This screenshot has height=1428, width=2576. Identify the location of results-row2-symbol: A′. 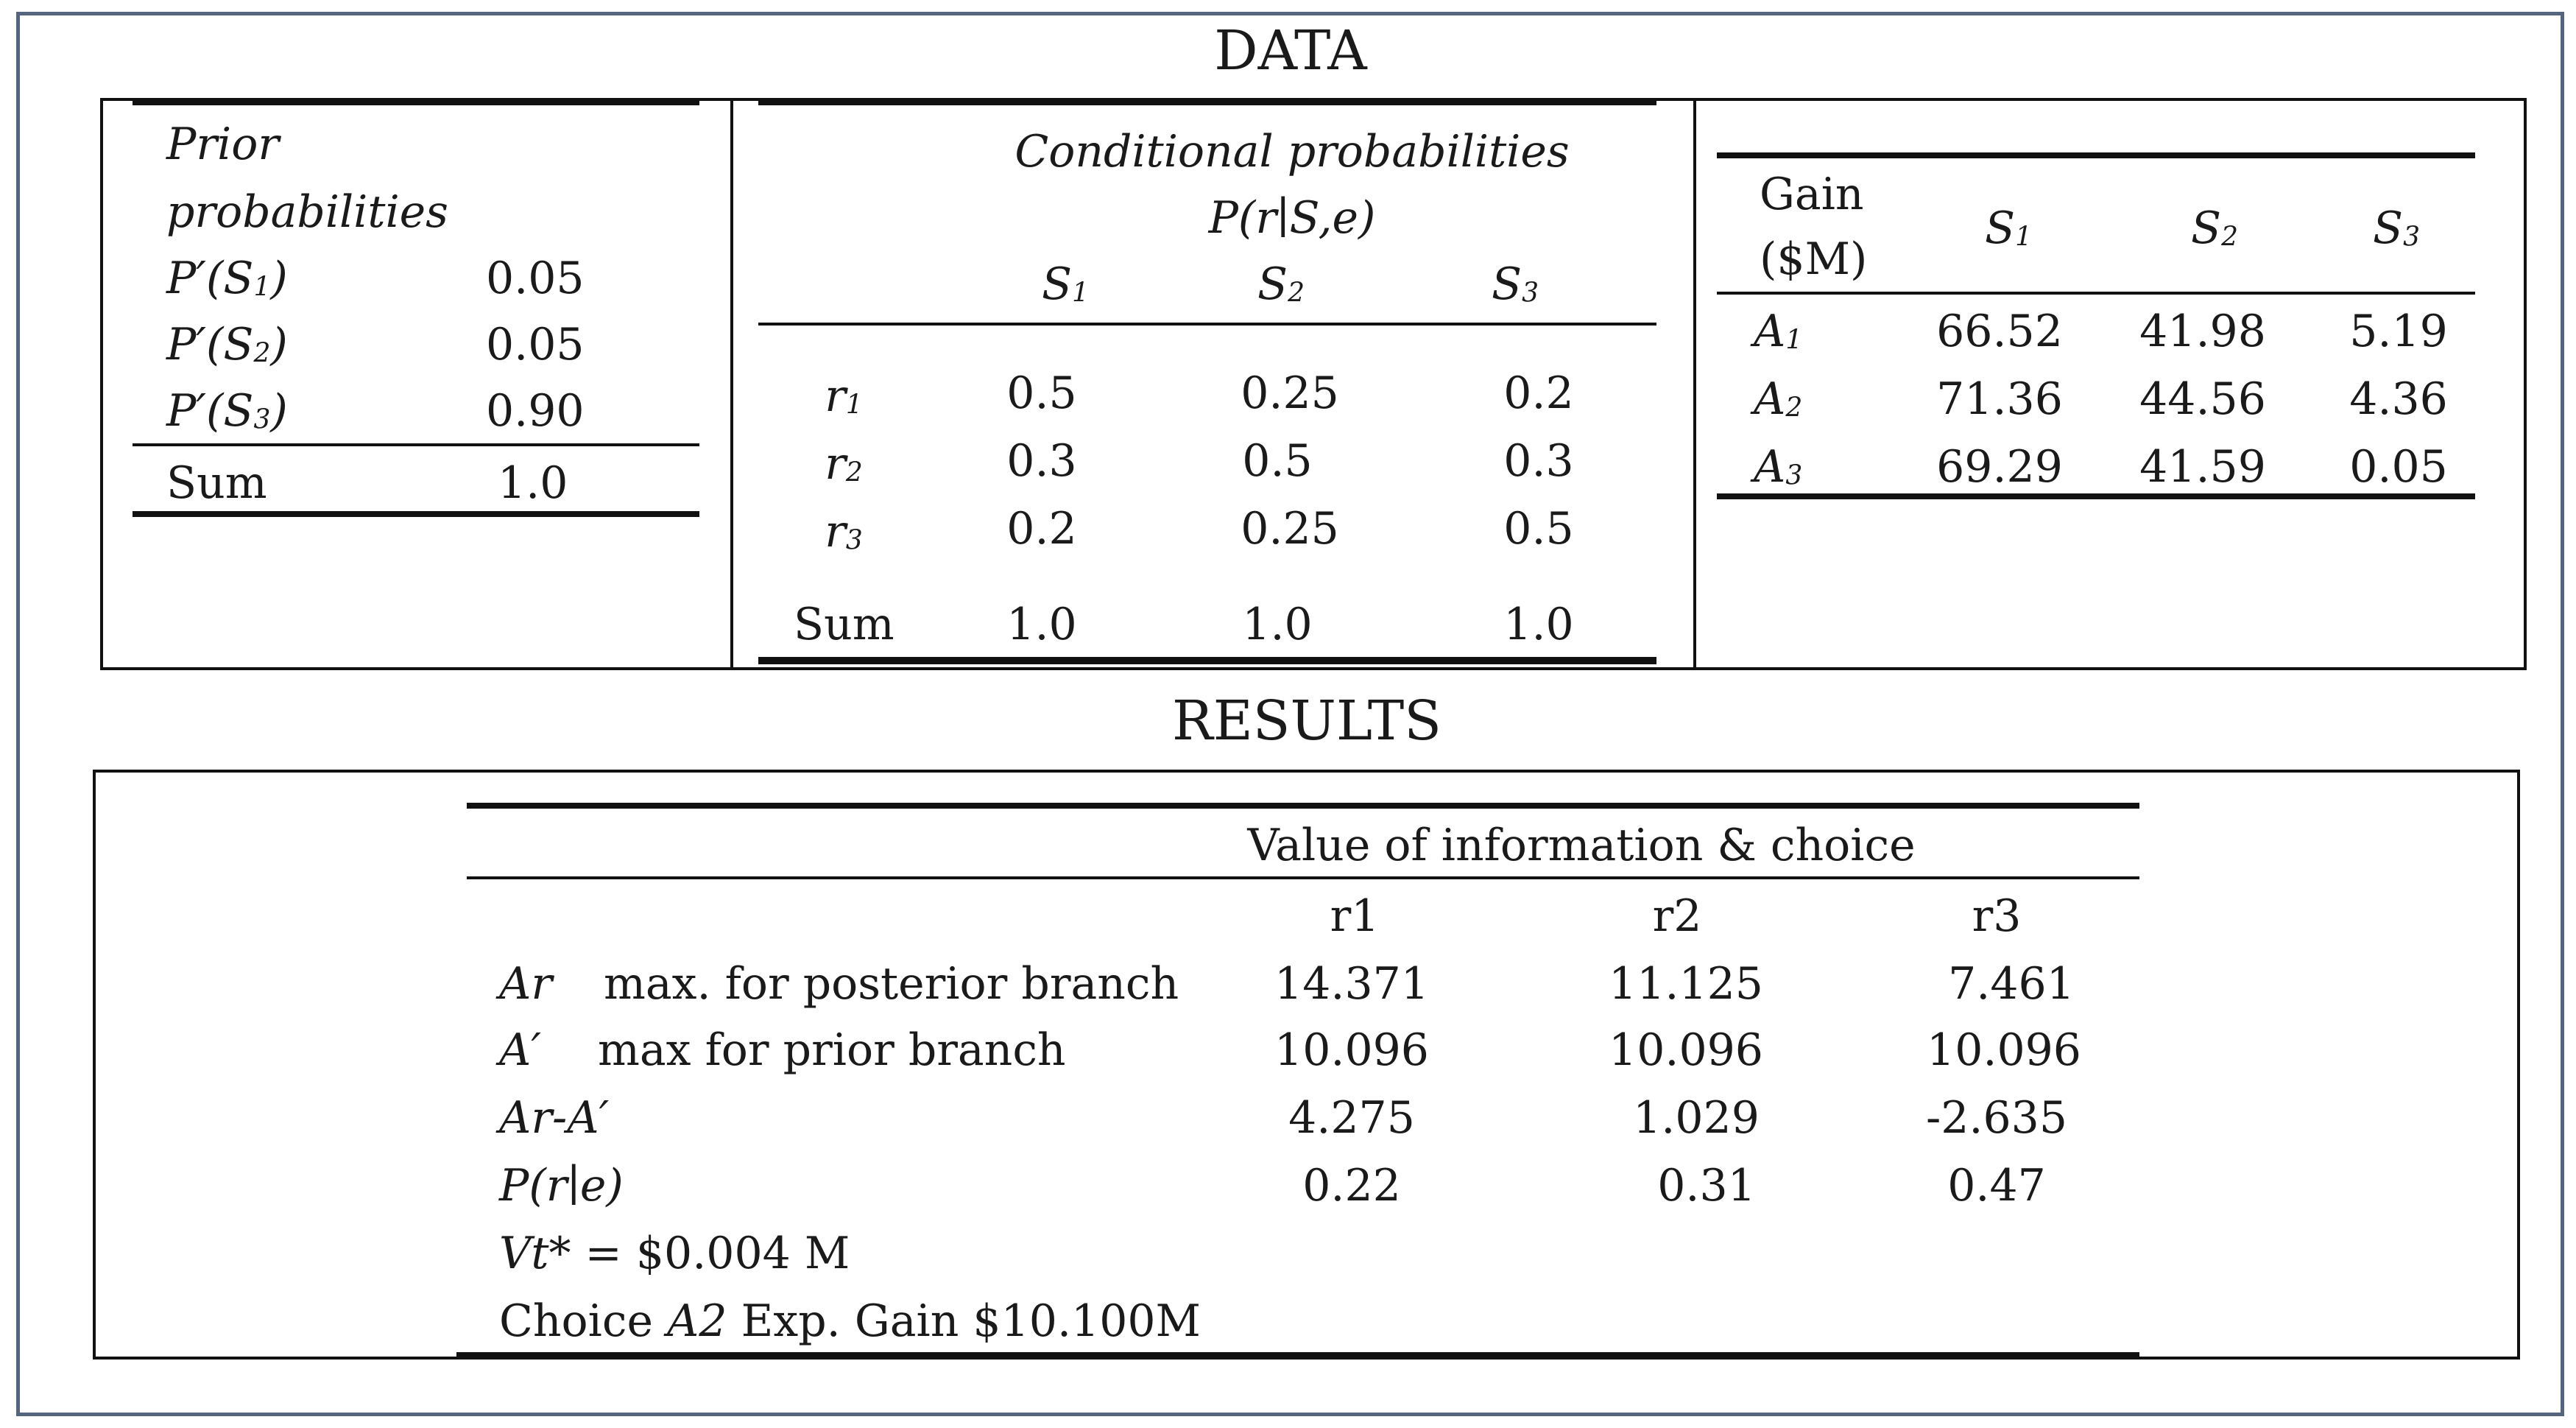
(520, 1050).